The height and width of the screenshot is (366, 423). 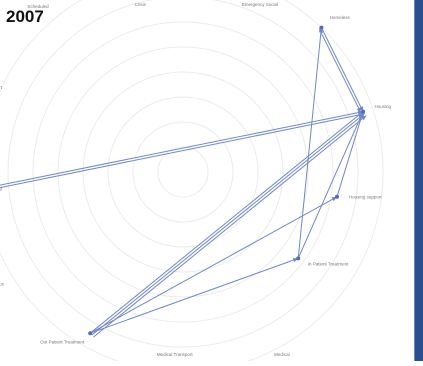 I want to click on spoke-label: Crisis, so click(x=141, y=4).